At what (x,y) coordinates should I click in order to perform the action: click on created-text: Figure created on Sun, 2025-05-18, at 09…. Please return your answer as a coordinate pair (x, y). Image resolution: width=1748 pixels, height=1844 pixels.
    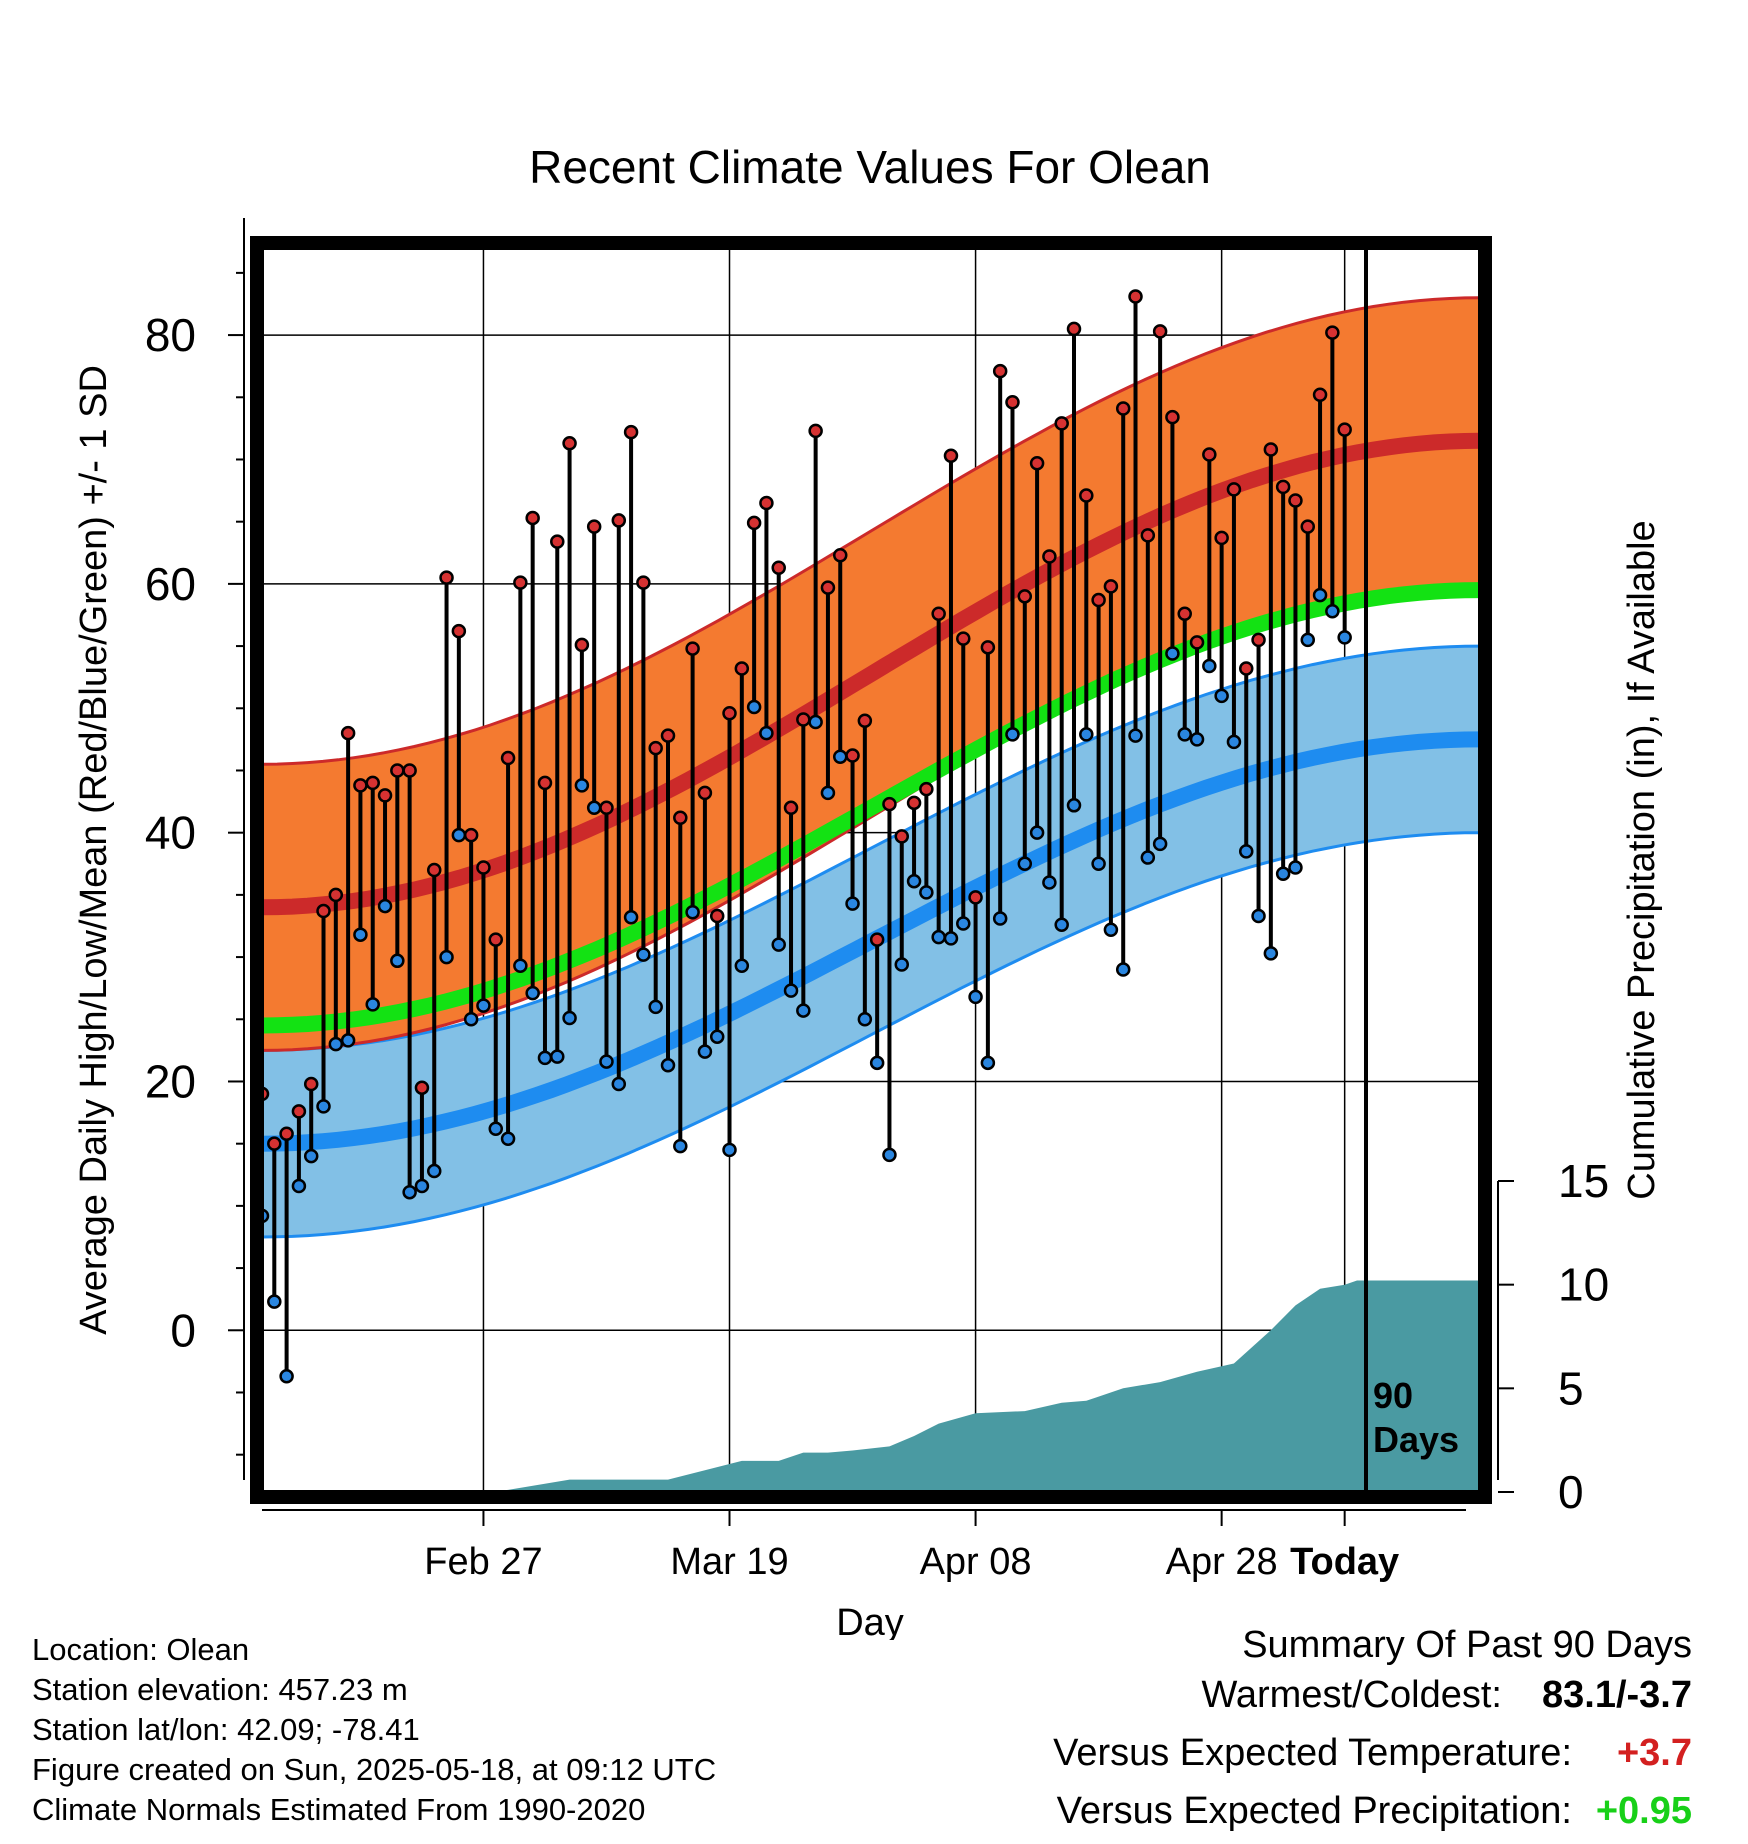
    Looking at the image, I should click on (374, 1769).